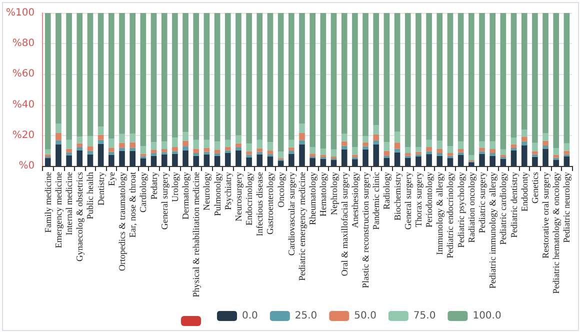  I want to click on x-tick-label: Pediatric psychology, so click(461, 210).